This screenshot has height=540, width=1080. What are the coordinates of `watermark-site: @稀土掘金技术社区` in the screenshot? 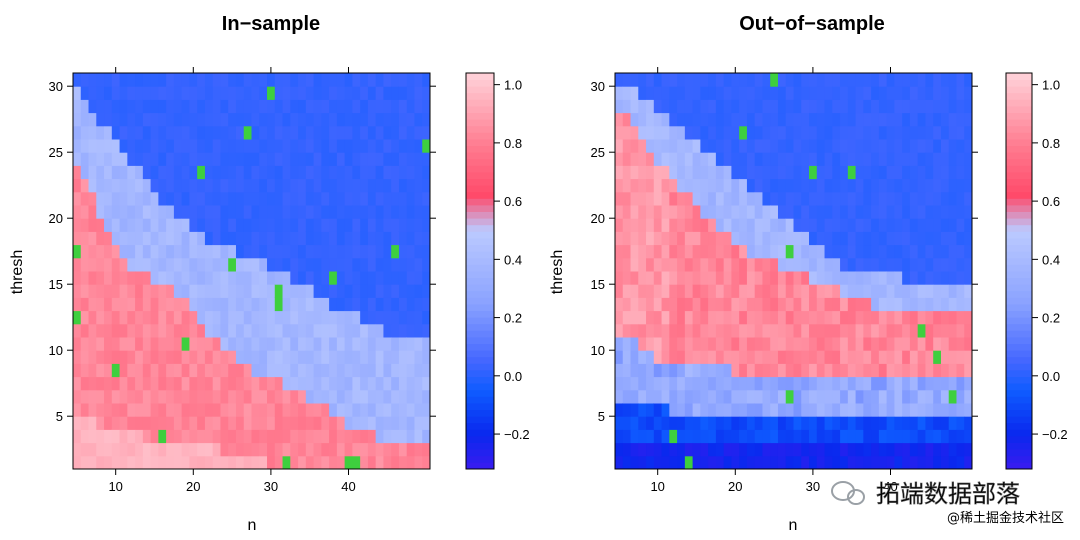 It's located at (1005, 518).